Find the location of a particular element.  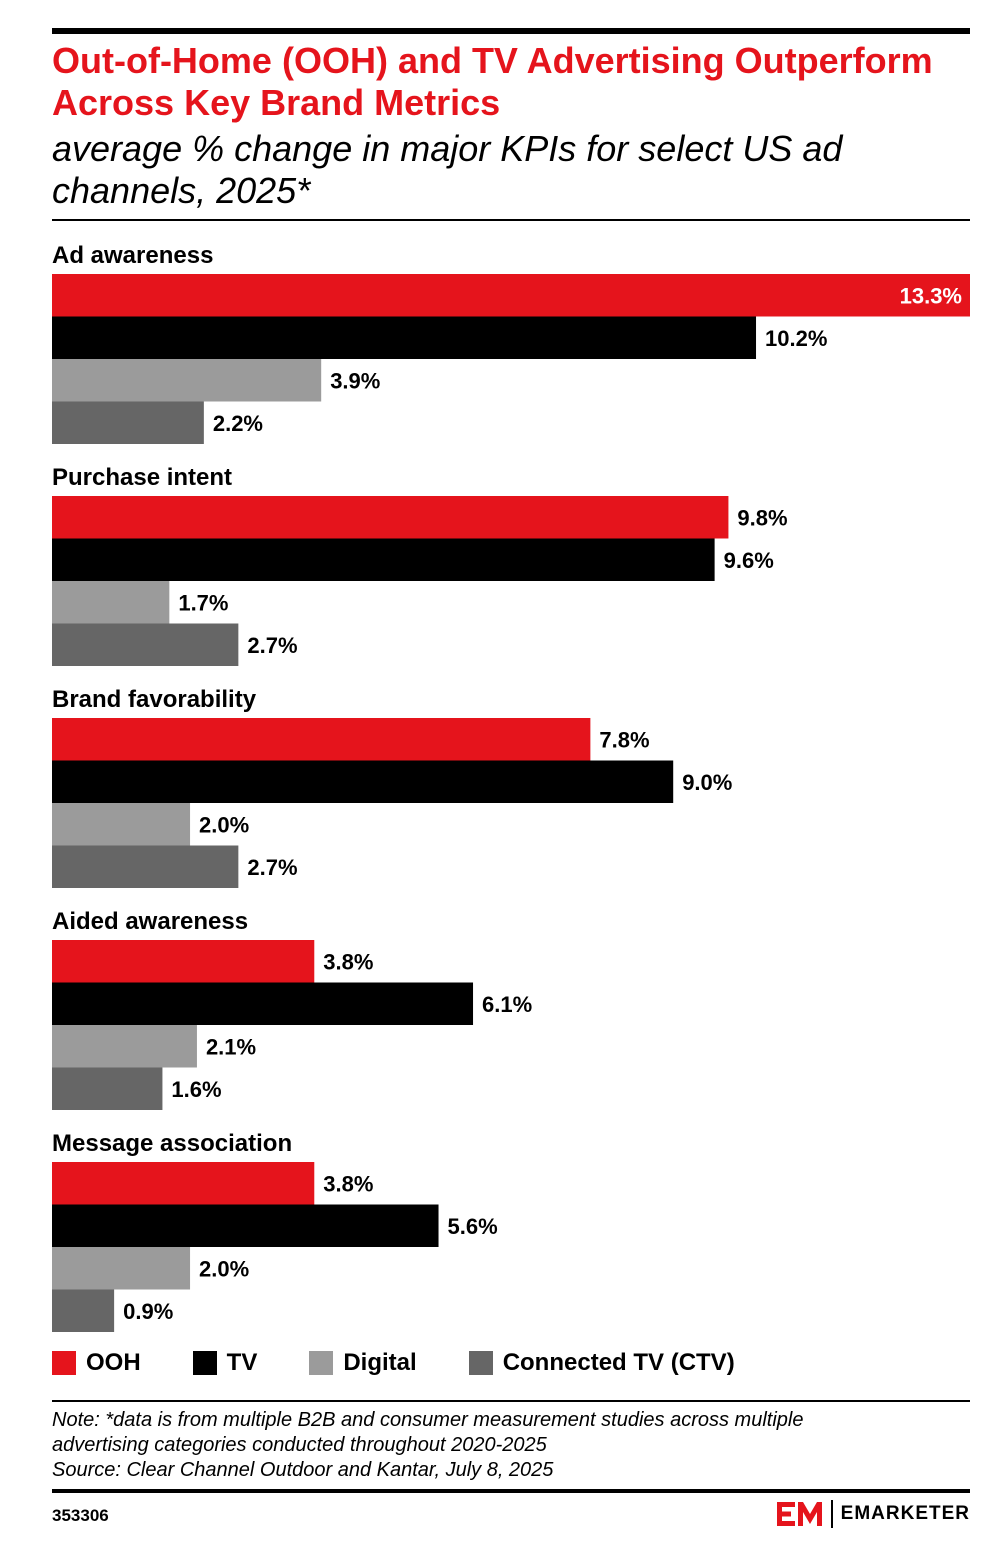

legend-label-ooh: OOH is located at coordinates (113, 1362).